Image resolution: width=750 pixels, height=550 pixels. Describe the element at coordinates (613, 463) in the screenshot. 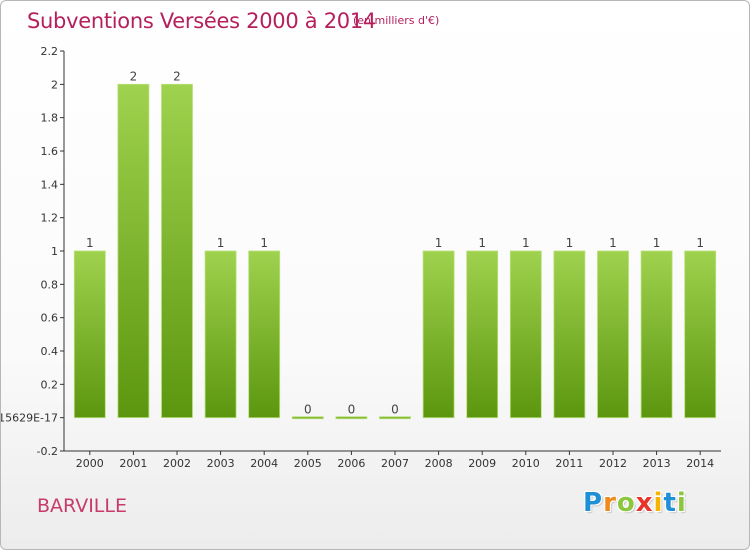

I see `x-tick-label: 2012` at that location.